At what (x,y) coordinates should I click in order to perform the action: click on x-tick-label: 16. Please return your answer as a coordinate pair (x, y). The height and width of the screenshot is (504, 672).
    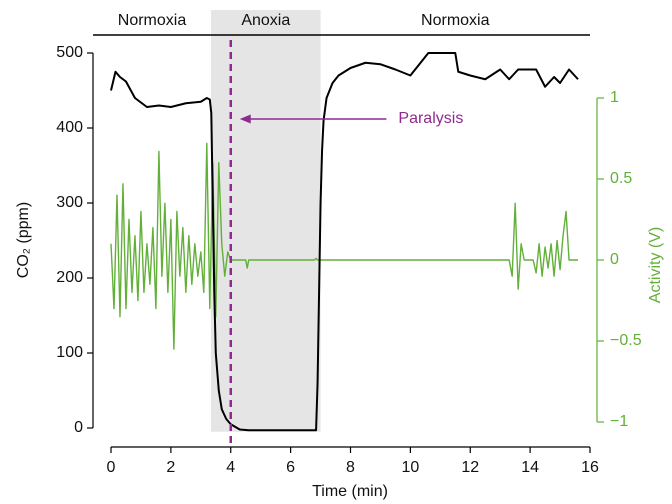
    Looking at the image, I should click on (590, 467).